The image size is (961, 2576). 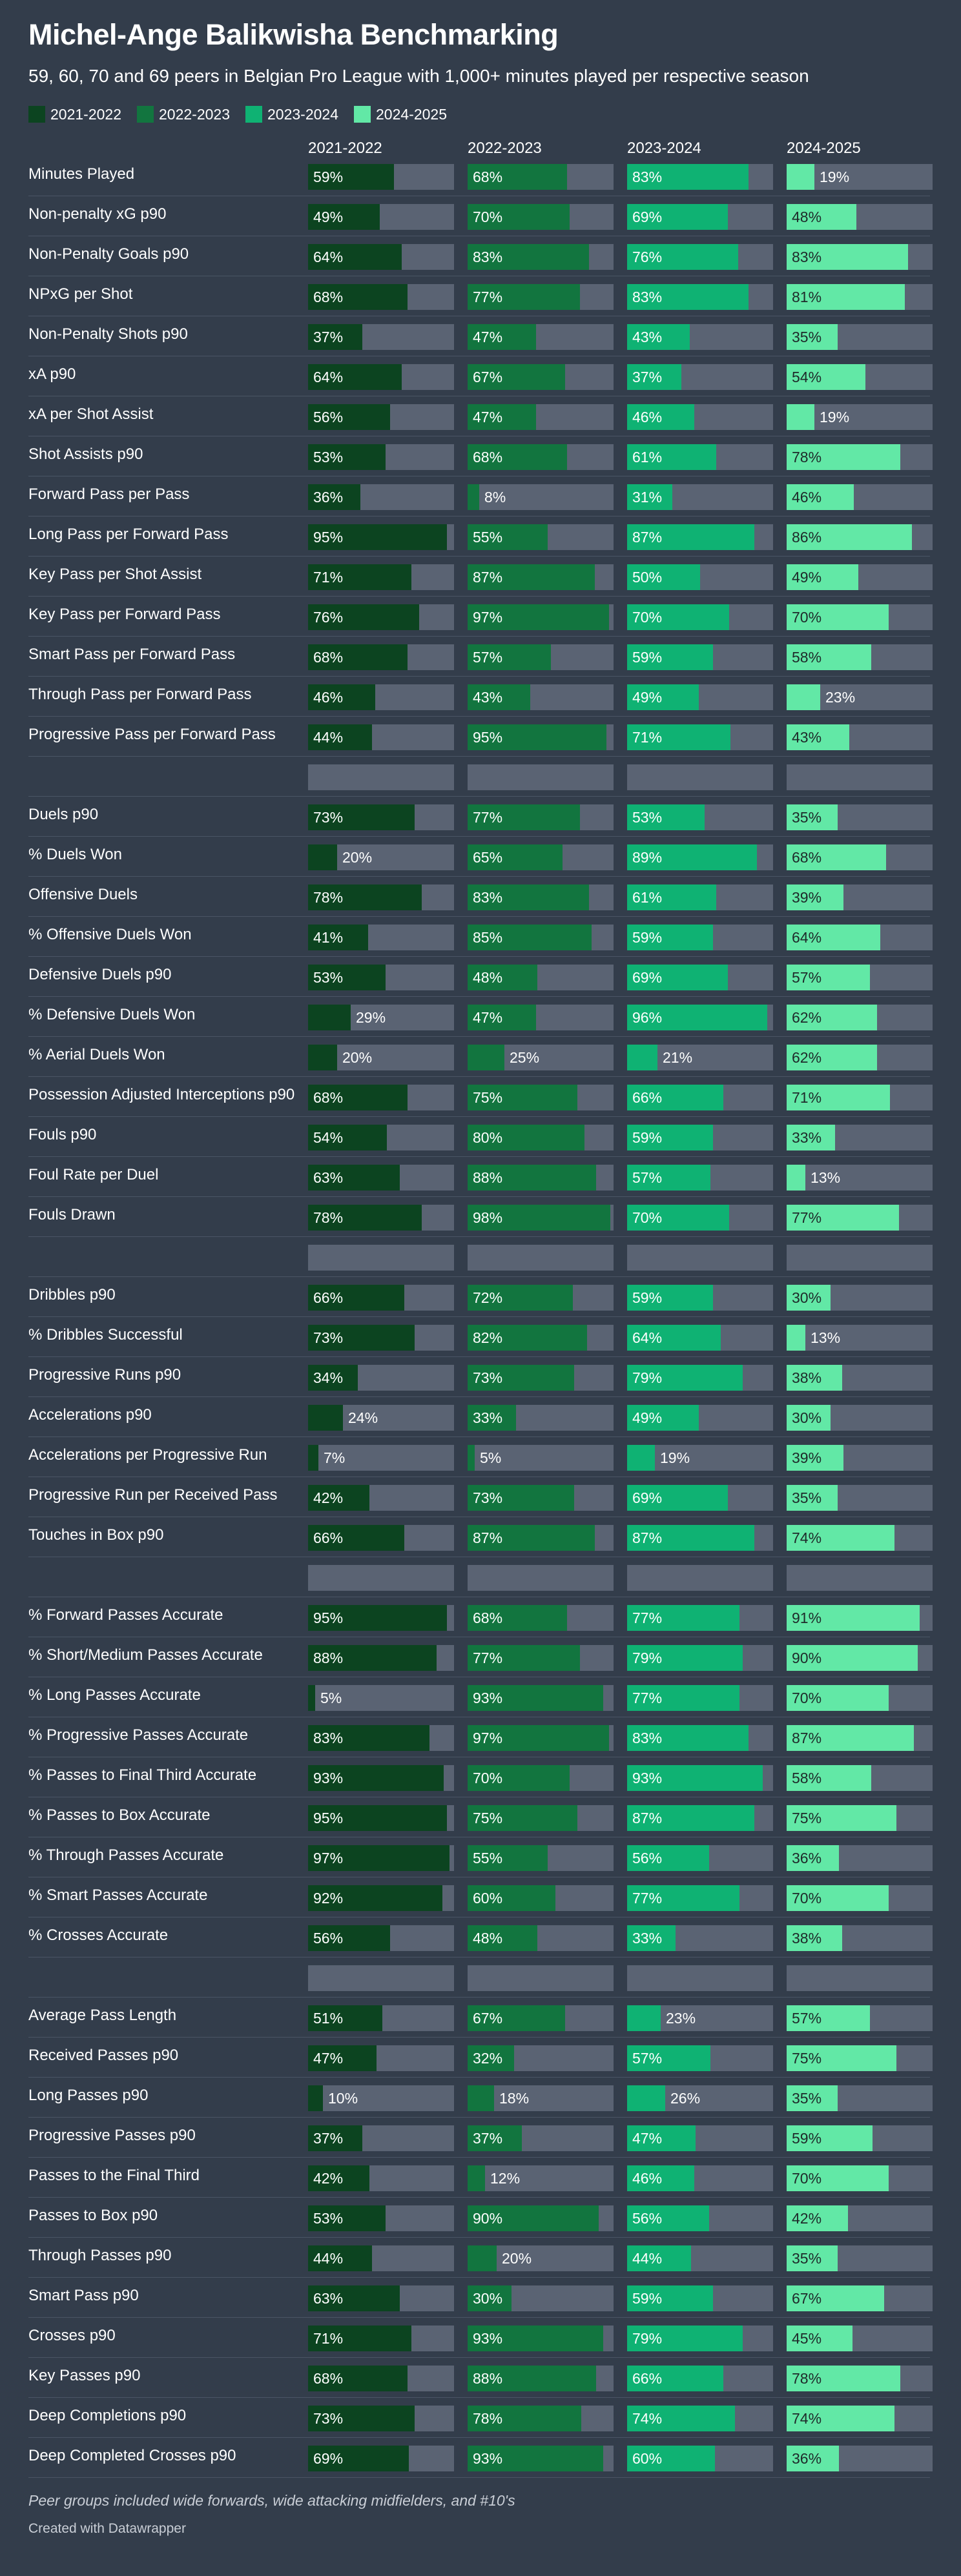 What do you see at coordinates (860, 1618) in the screenshot?
I see `bar-track: 91%` at bounding box center [860, 1618].